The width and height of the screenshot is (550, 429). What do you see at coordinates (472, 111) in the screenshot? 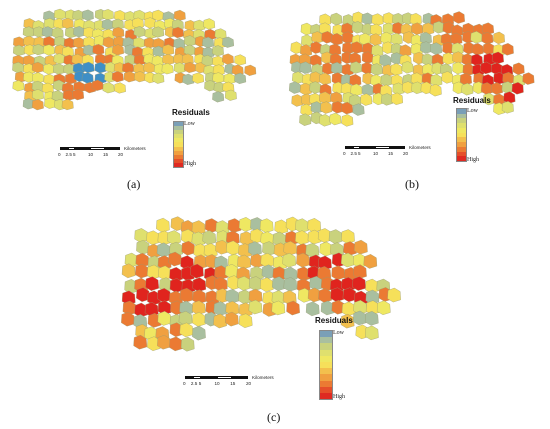
I see `legend-low-label: Low` at bounding box center [472, 111].